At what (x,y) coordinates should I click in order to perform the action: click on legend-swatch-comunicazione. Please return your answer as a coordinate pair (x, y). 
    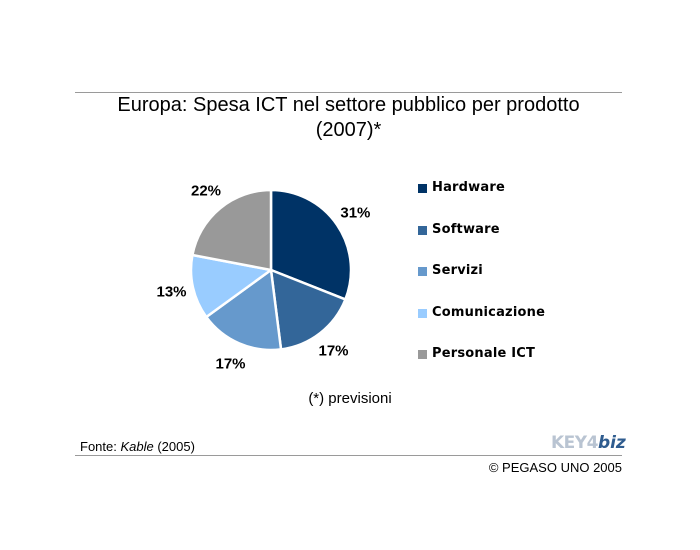
    Looking at the image, I should click on (422, 313).